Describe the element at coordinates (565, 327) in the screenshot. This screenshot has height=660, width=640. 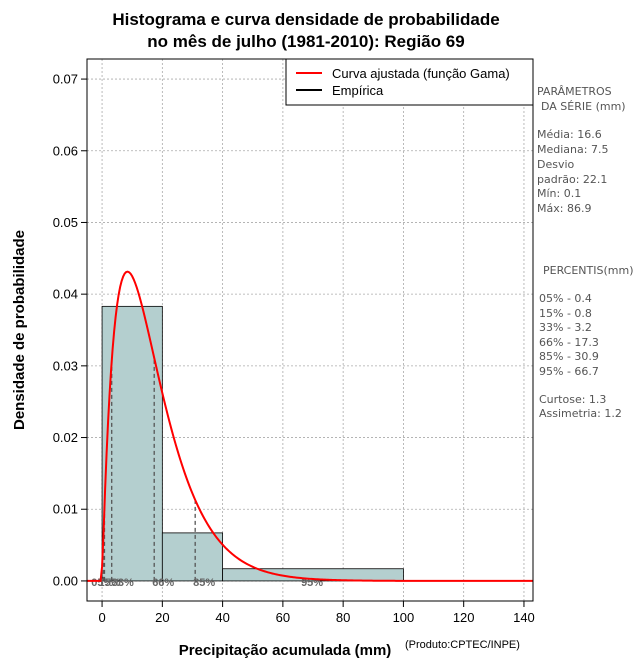
I see `percentil-33: 33% - 3.2` at that location.